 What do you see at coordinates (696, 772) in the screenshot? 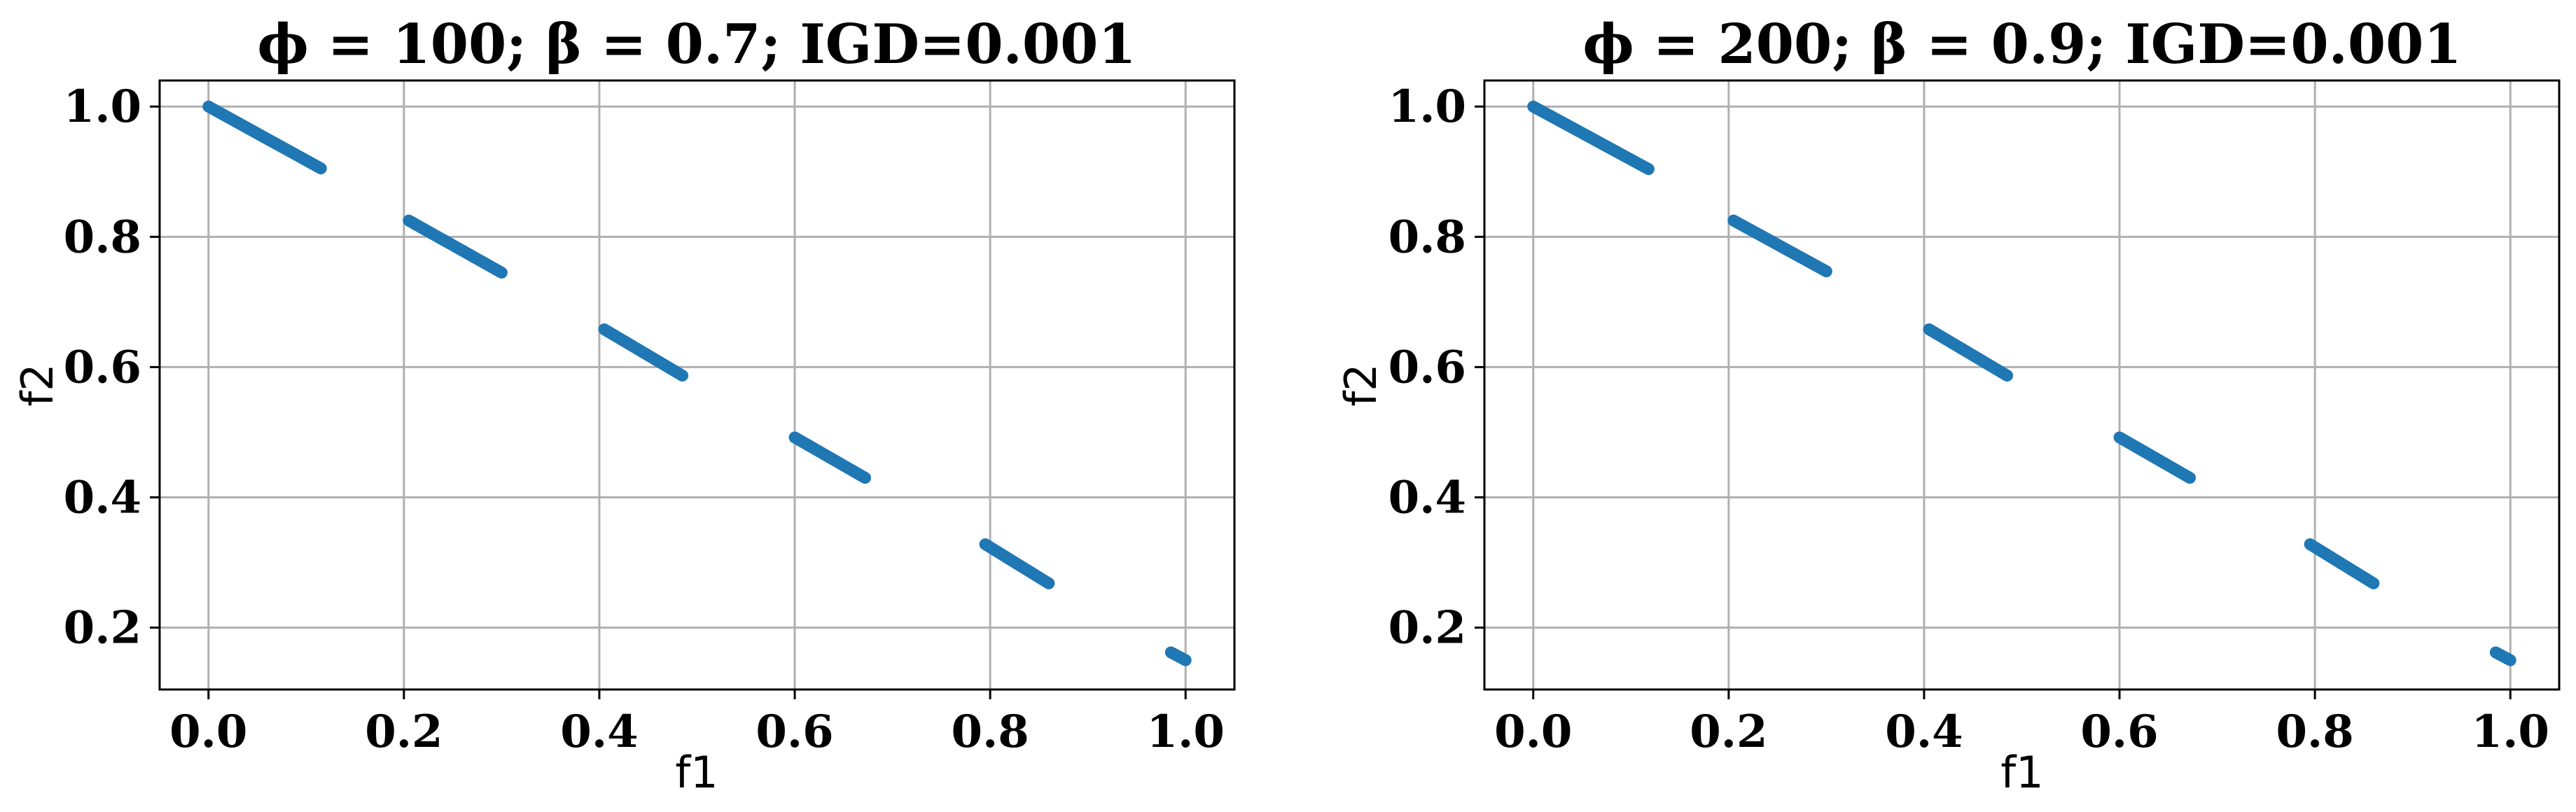
I see `chart-1-xlabel: f1` at bounding box center [696, 772].